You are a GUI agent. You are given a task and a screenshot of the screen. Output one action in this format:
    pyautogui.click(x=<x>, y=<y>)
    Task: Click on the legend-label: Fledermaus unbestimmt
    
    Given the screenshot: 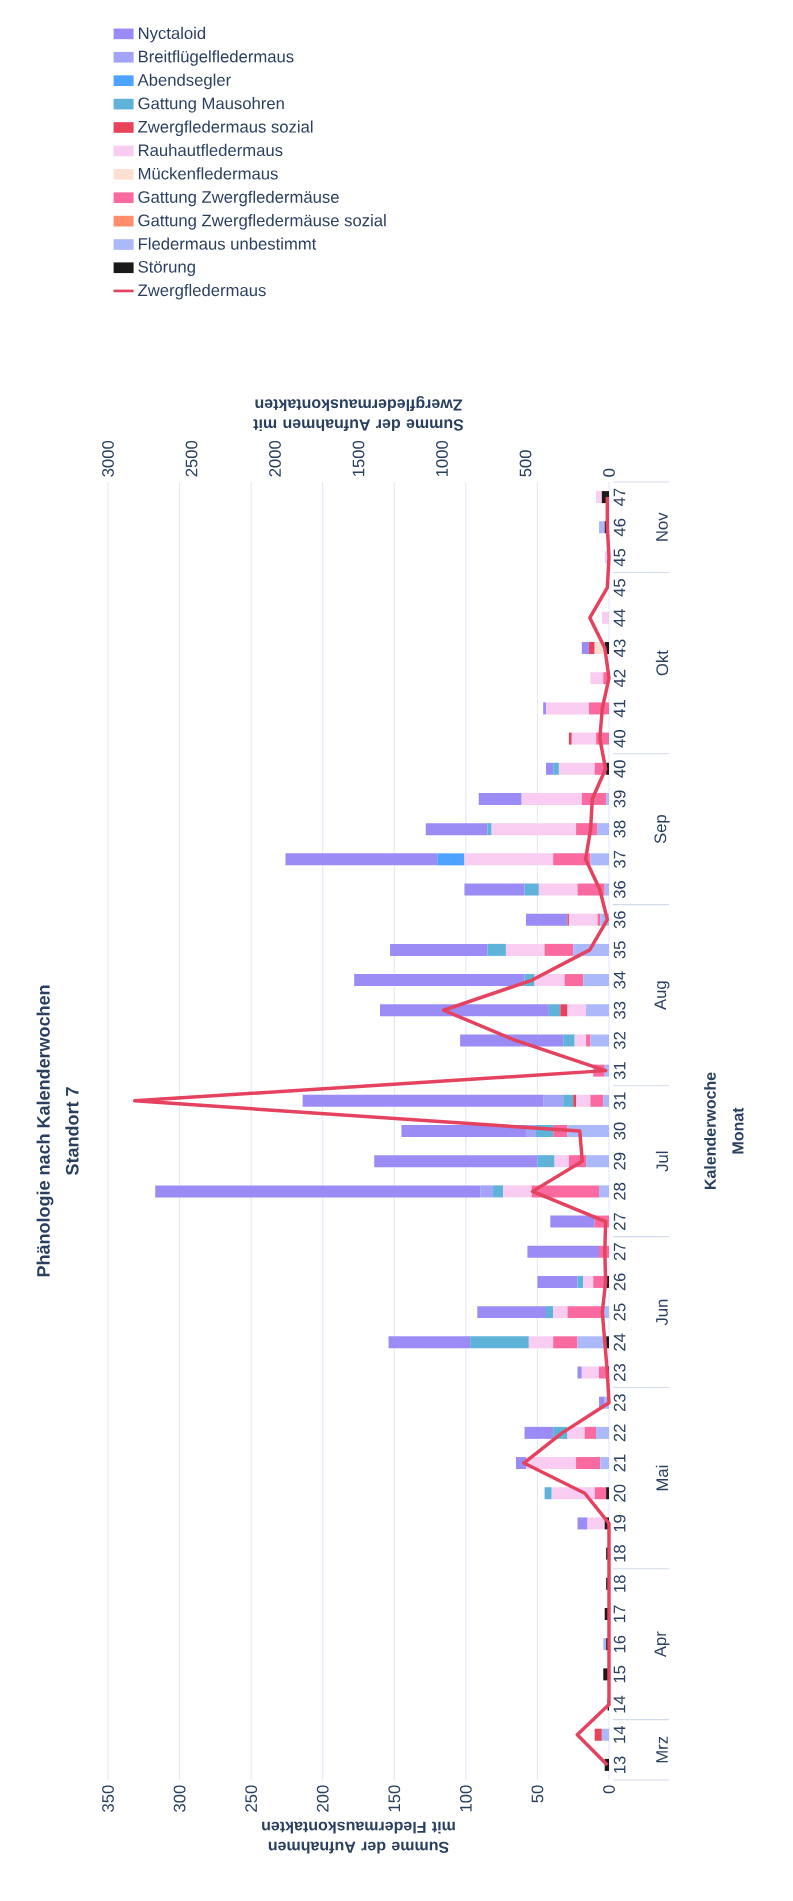 What is the action you would take?
    pyautogui.click(x=227, y=243)
    